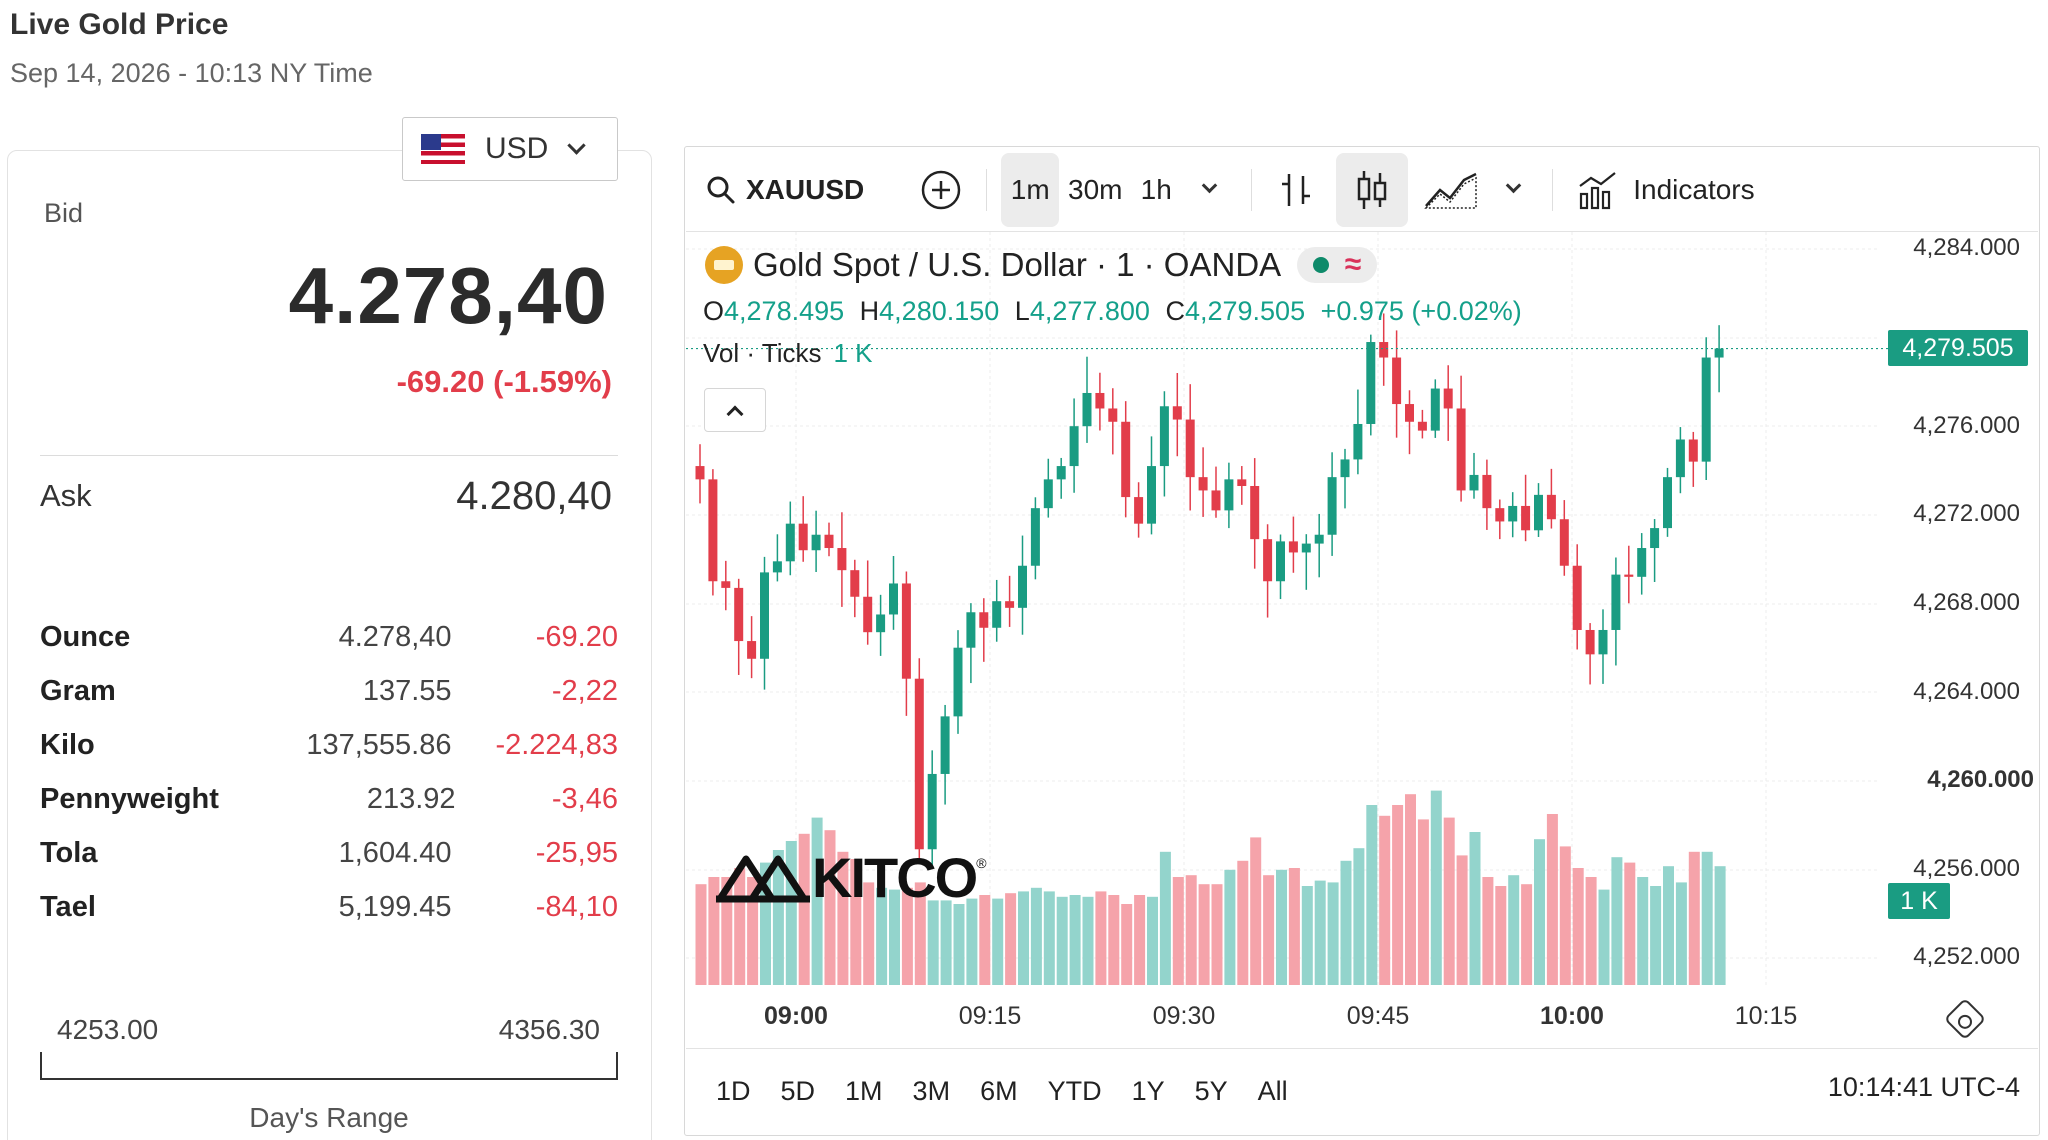 Image resolution: width=2048 pixels, height=1140 pixels. I want to click on volume-tag: 1 K, so click(1919, 901).